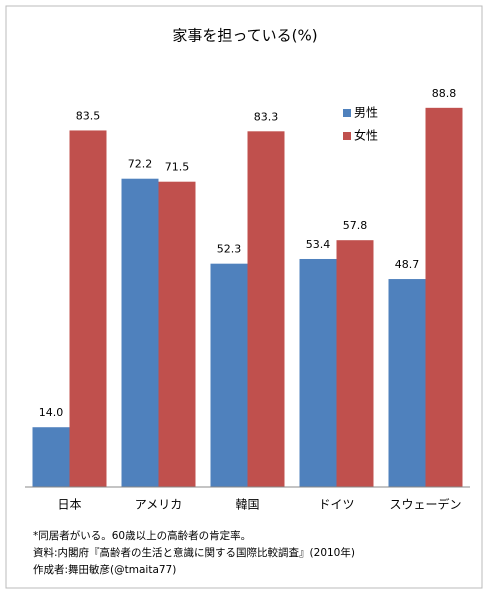 The image size is (491, 604). Describe the element at coordinates (51, 412) in the screenshot. I see `value-label: 14.0` at that location.